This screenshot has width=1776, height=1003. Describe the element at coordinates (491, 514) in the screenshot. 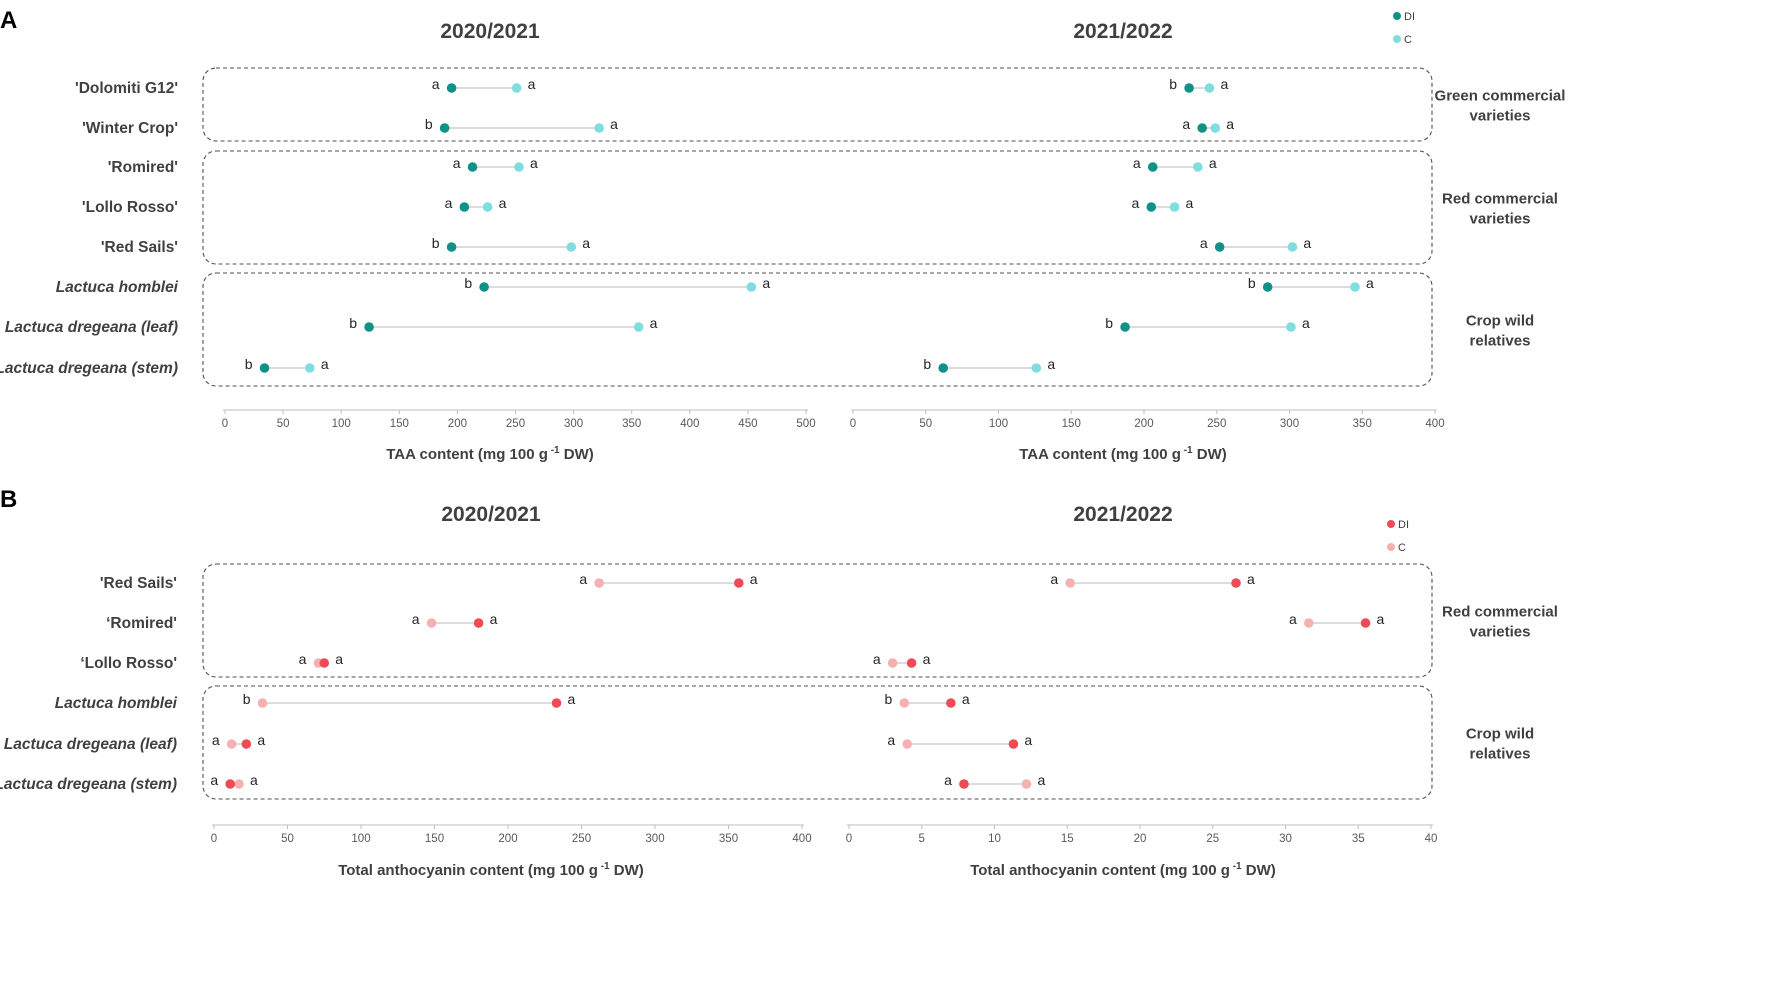

I see `subplot-title: 2020/2021` at that location.